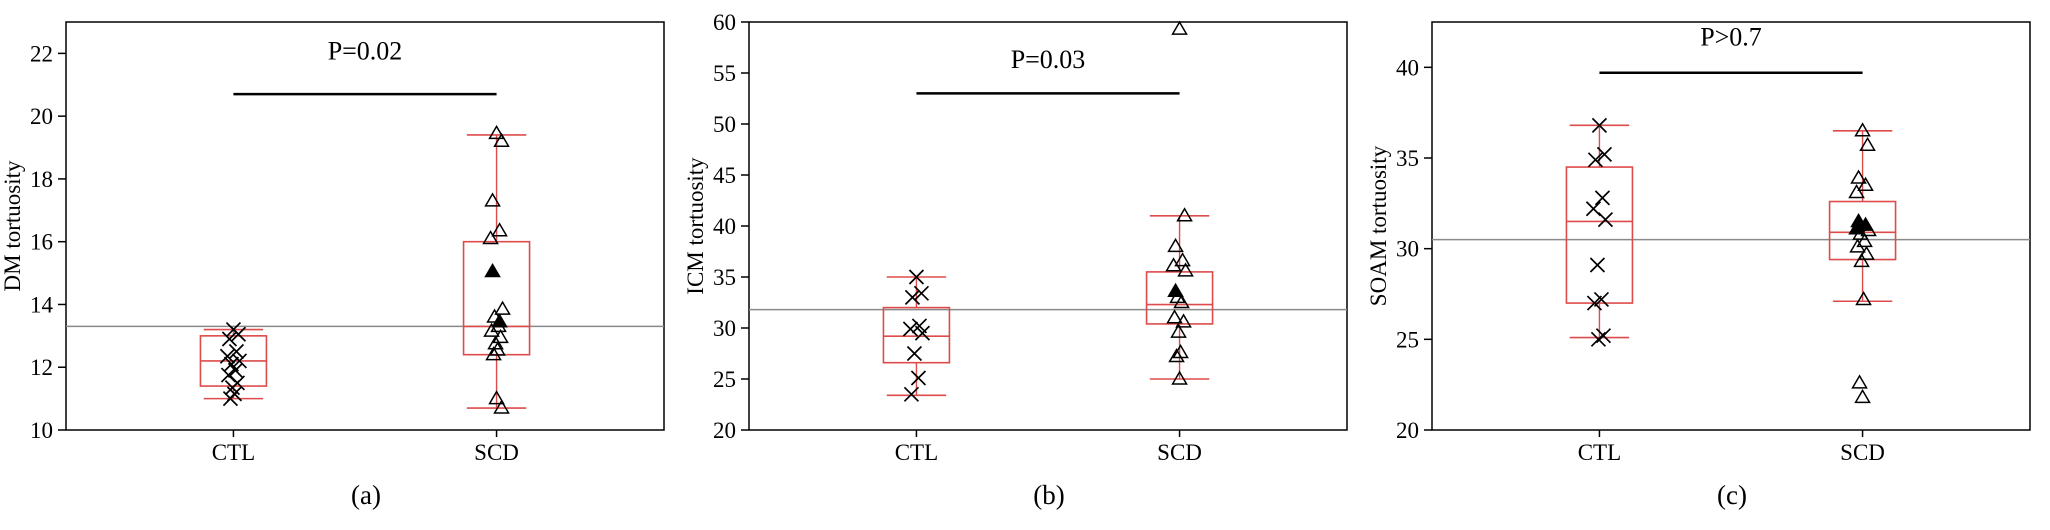 The image size is (2050, 530). What do you see at coordinates (1048, 59) in the screenshot?
I see `significance-label: P=0.03` at bounding box center [1048, 59].